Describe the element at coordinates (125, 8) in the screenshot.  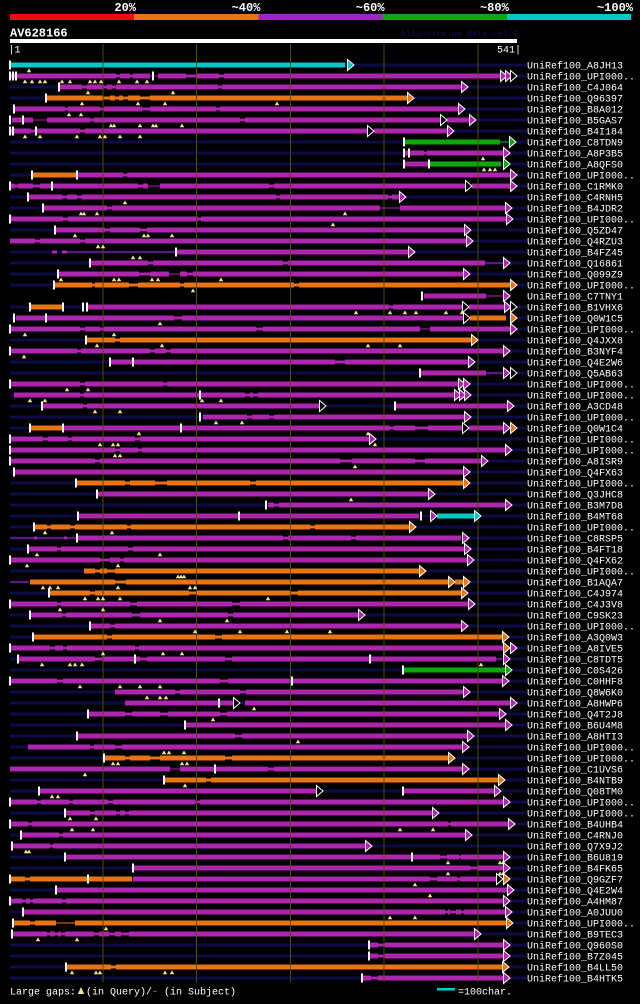
I see `svg-text: 20%` at that location.